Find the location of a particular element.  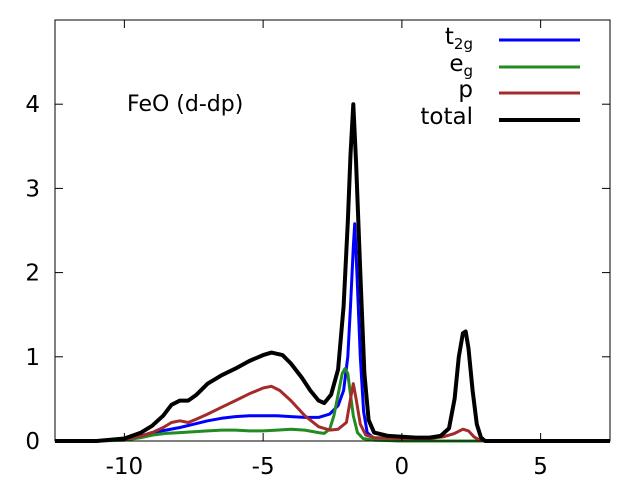

series-line-e is located at coordinates (332, 405).